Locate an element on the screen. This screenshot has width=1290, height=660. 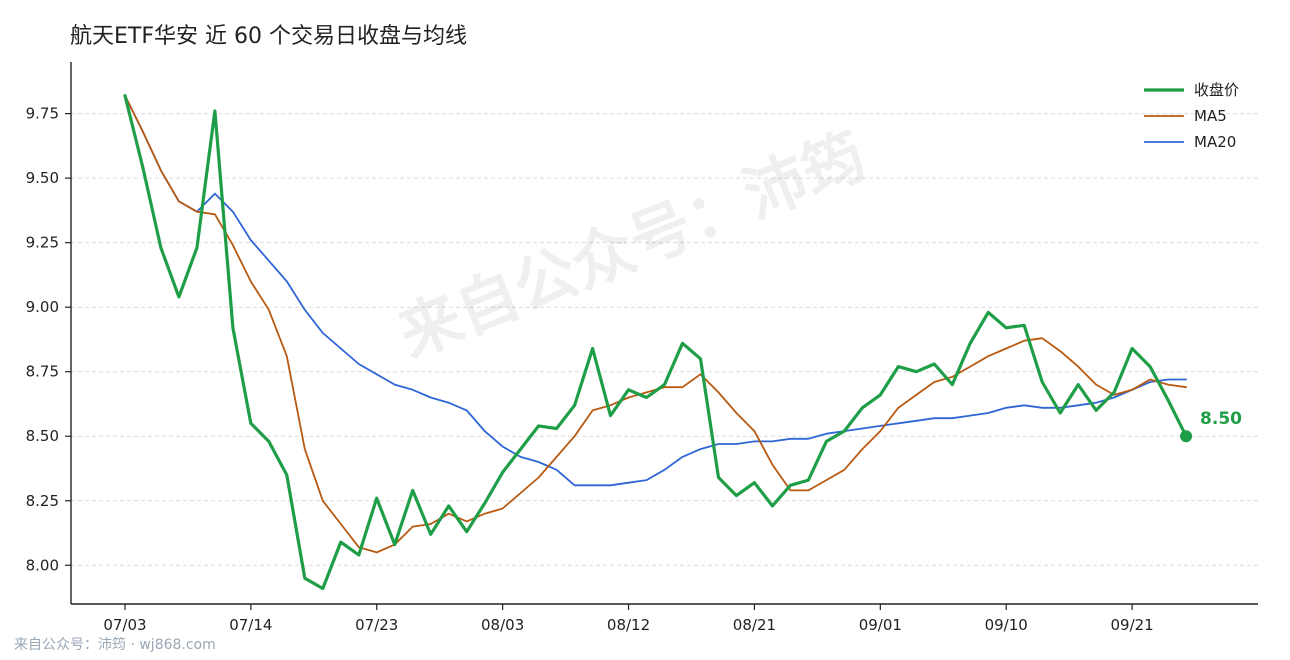
legend: 收盘价 MA5 MA20 is located at coordinates (1191, 116).